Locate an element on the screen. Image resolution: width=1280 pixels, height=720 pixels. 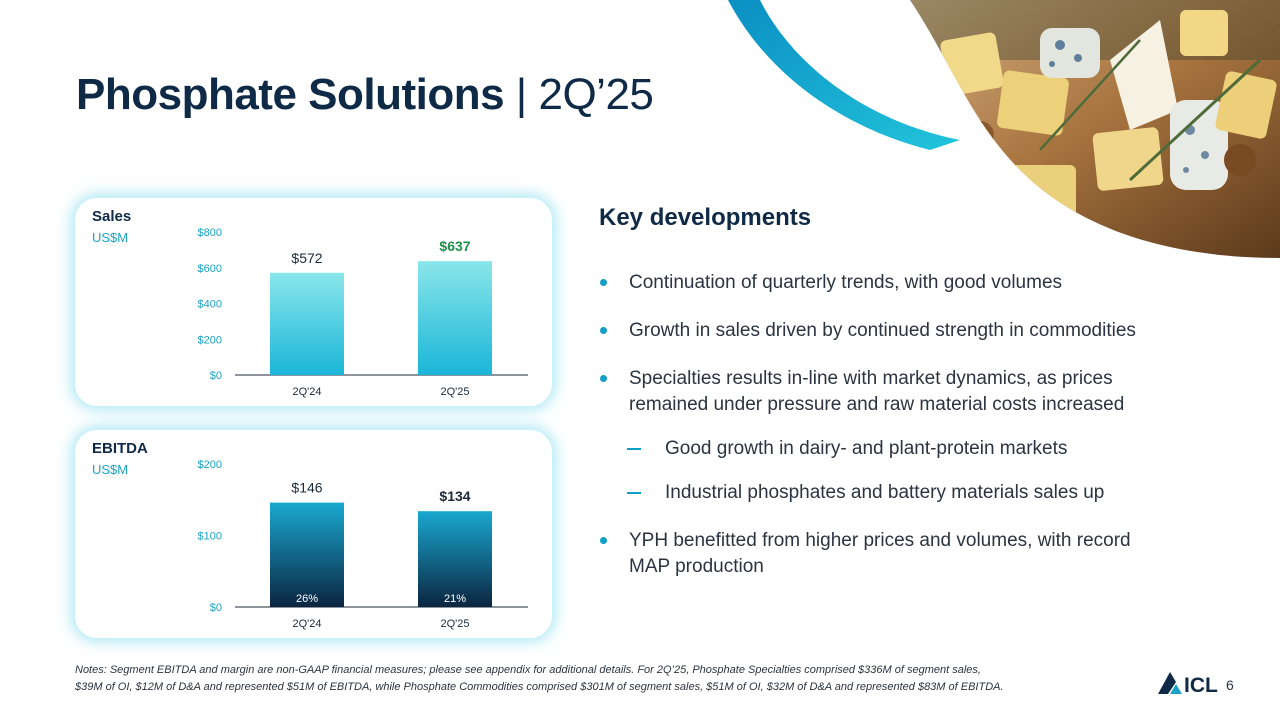
icl-logo-text: ICL is located at coordinates (1201, 685).